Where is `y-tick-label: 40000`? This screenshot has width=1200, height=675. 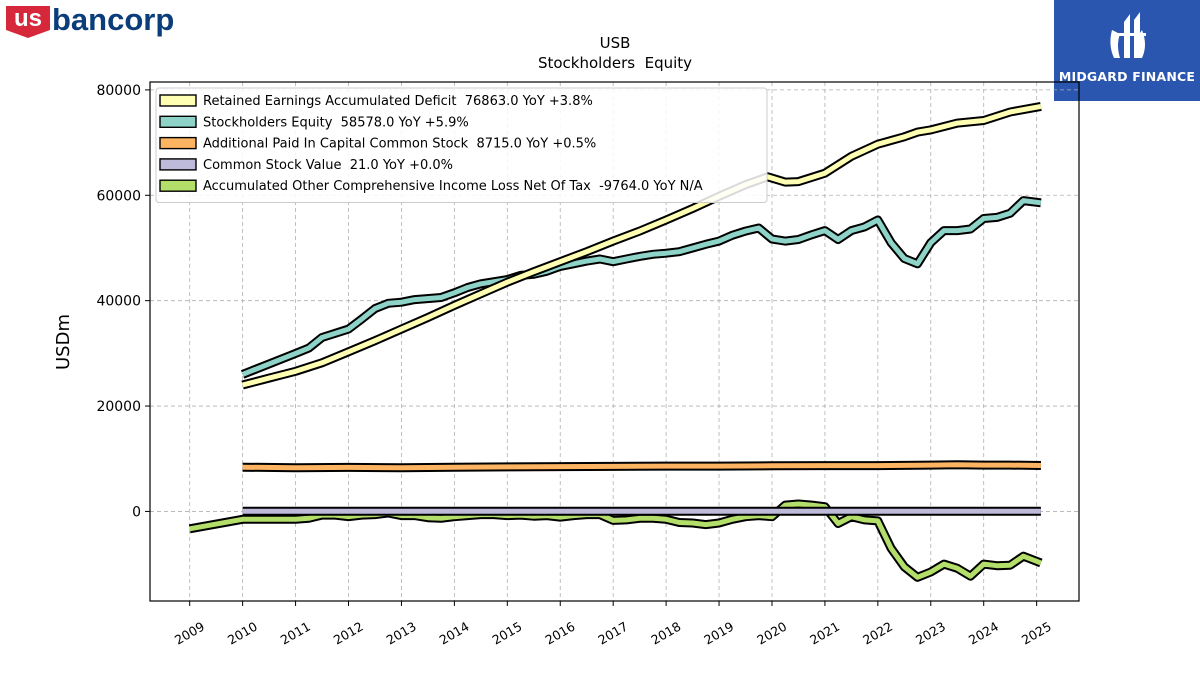
y-tick-label: 40000 is located at coordinates (118, 302).